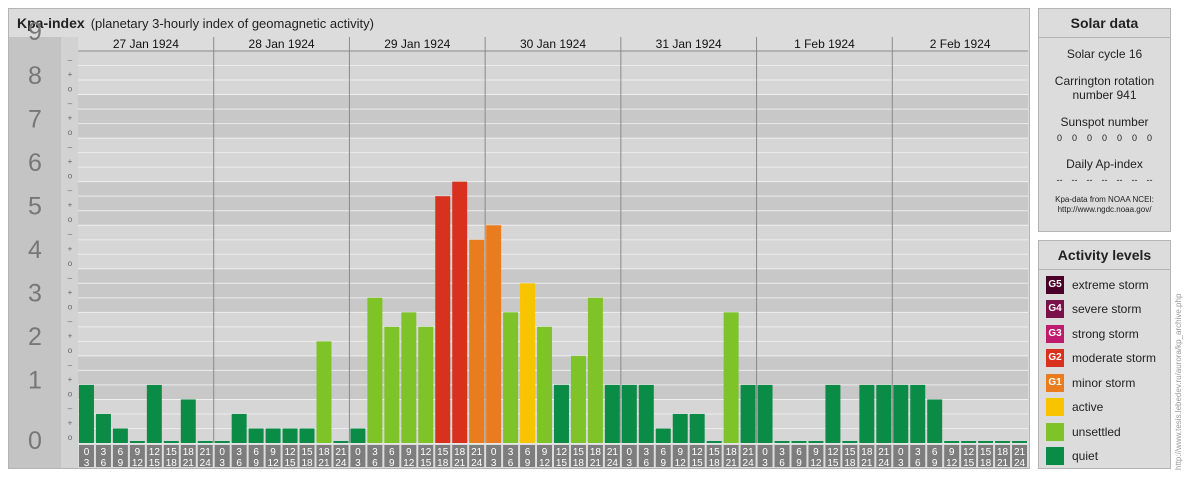 The width and height of the screenshot is (1184, 480). I want to click on y-tick-label: 6, so click(35, 163).